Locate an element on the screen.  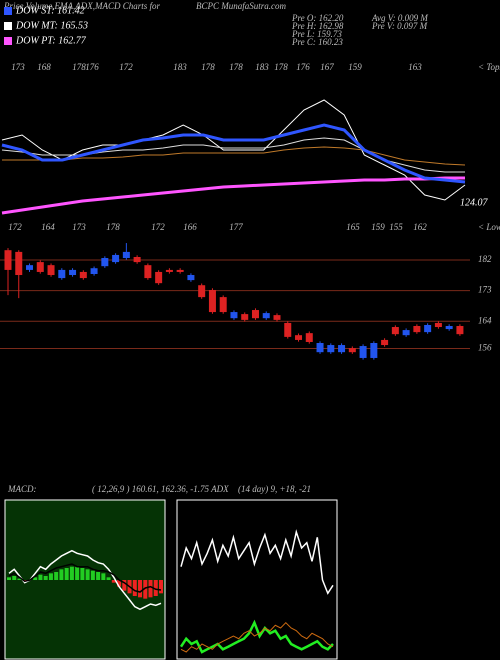
page-title: Price,Volume,EMA,ADX,MACD Charts for is located at coordinates (81, 6).